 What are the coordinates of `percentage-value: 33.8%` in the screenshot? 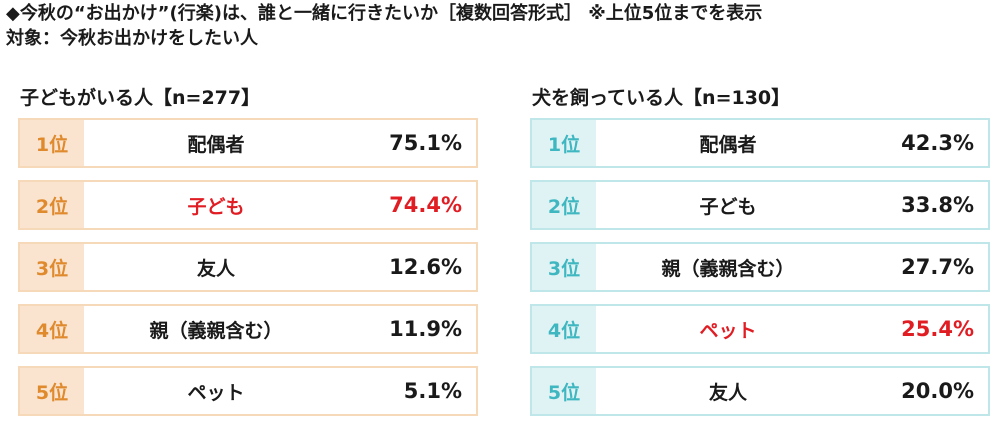 It's located at (937, 205).